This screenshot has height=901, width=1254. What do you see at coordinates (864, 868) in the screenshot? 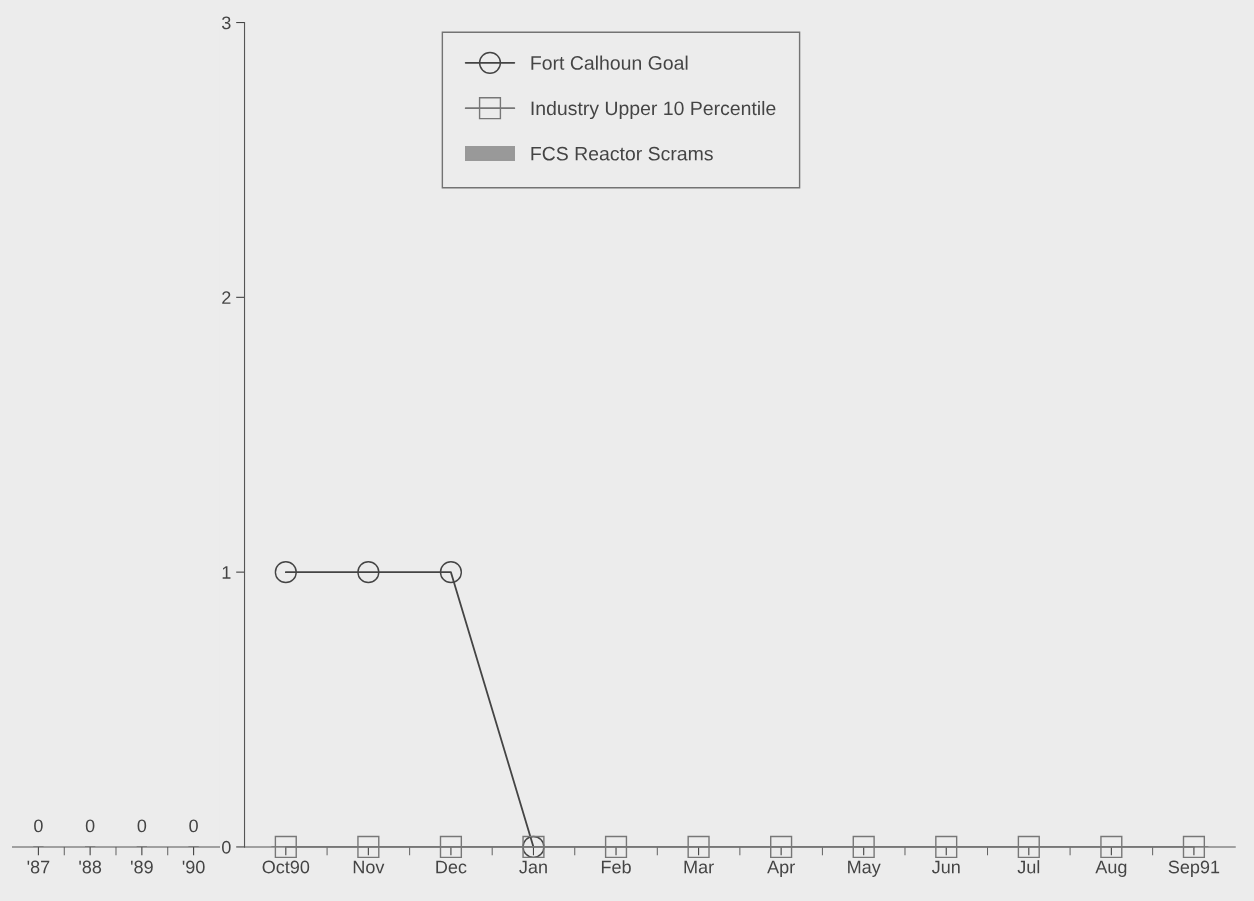
I see `x-tick-label: May` at bounding box center [864, 868].